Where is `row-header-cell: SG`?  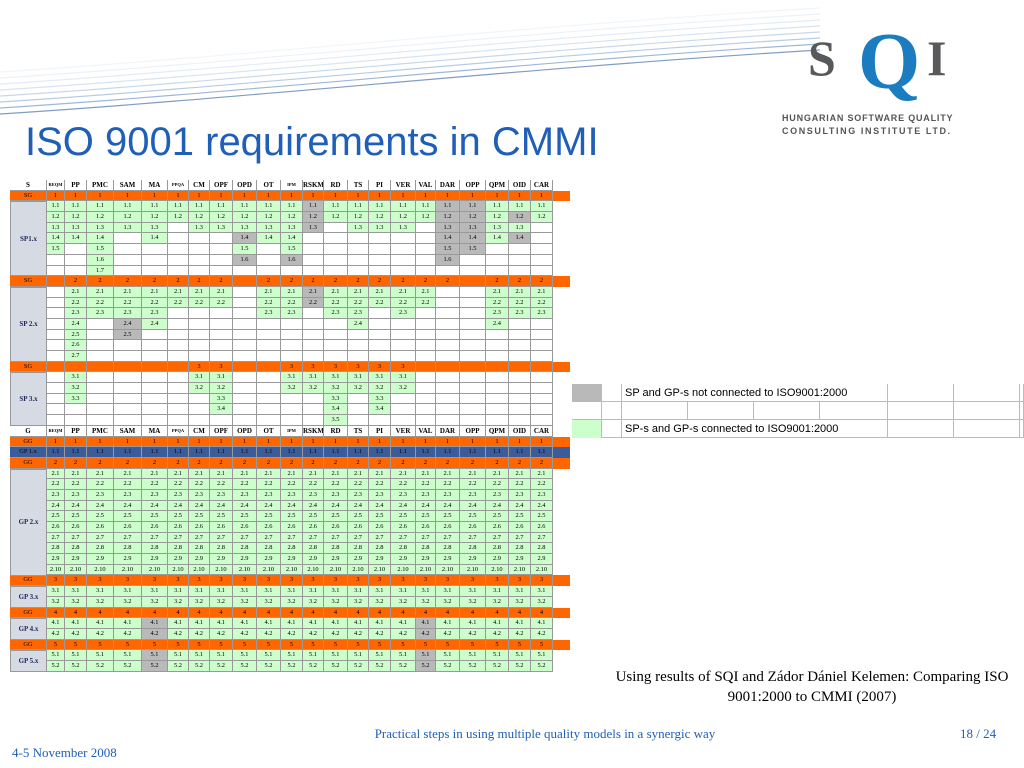
row-header-cell: SG is located at coordinates (28, 196).